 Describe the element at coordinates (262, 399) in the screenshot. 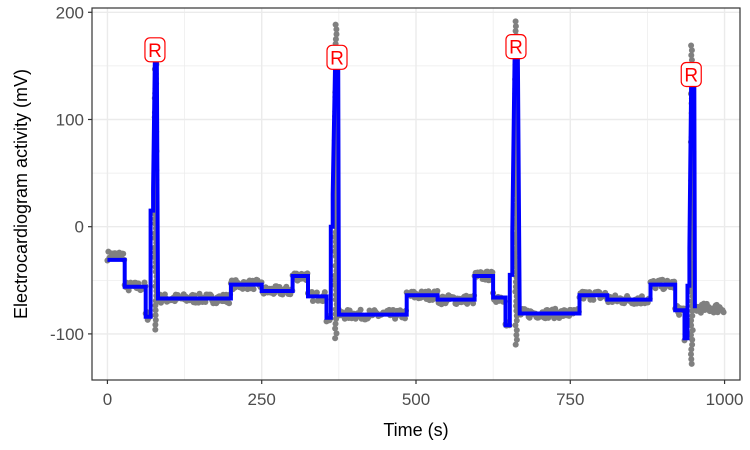

I see `x-tick-label: 250` at that location.